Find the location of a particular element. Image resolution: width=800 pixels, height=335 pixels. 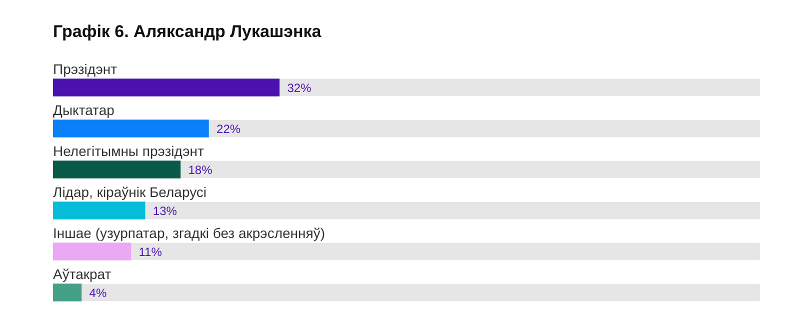

y-tick-label: Аўтакрат is located at coordinates (82, 274).